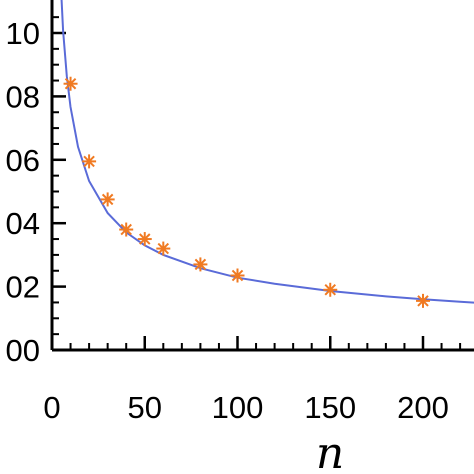 The width and height of the screenshot is (474, 474). What do you see at coordinates (330, 407) in the screenshot?
I see `x-tick-label: 150` at bounding box center [330, 407].